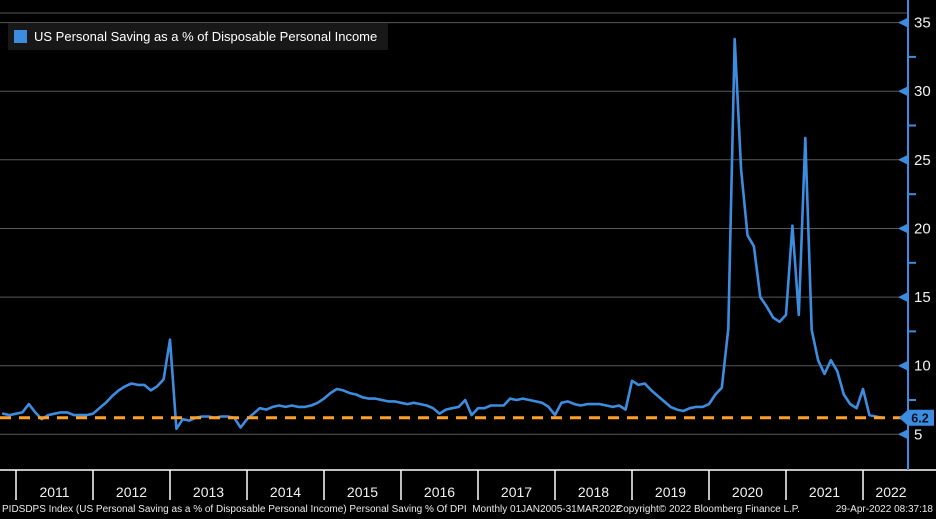 Image resolution: width=936 pixels, height=519 pixels. What do you see at coordinates (922, 366) in the screenshot?
I see `y-axis-label: 10` at bounding box center [922, 366].